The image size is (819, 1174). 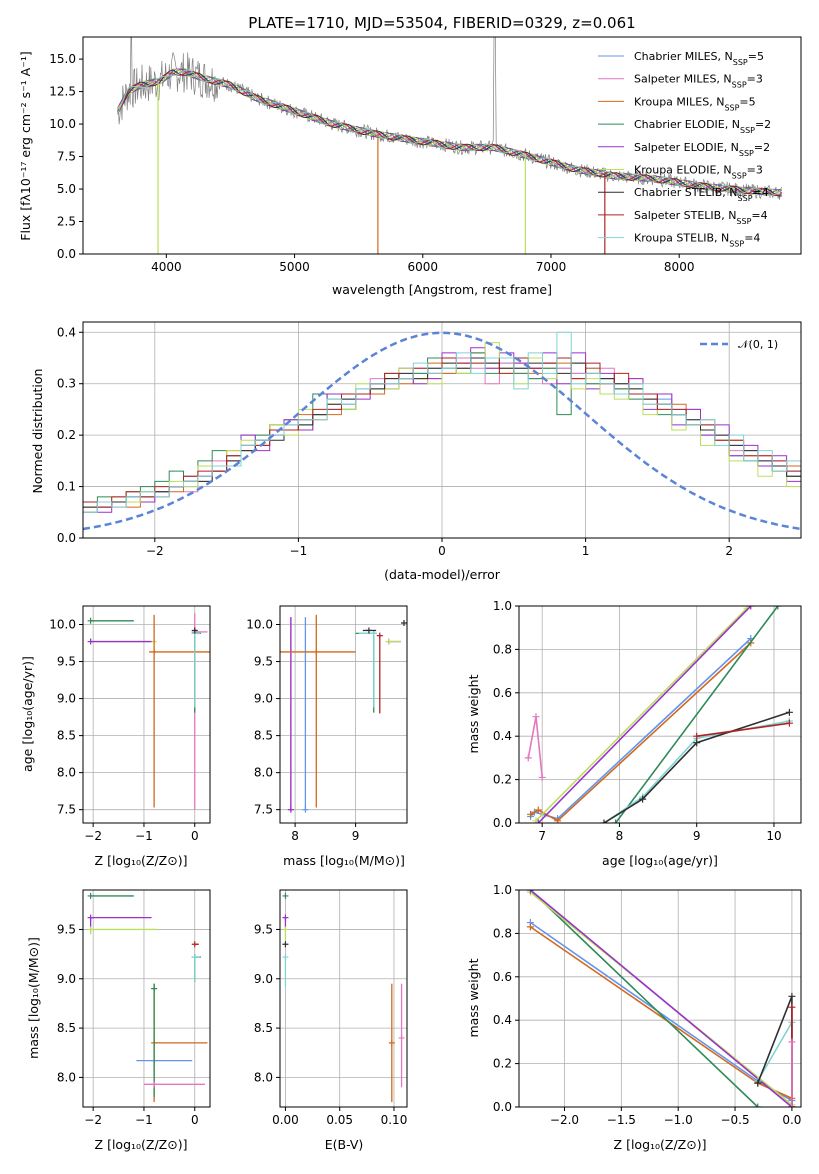 I want to click on weight-vs-age-plot-area, so click(x=658, y=714).